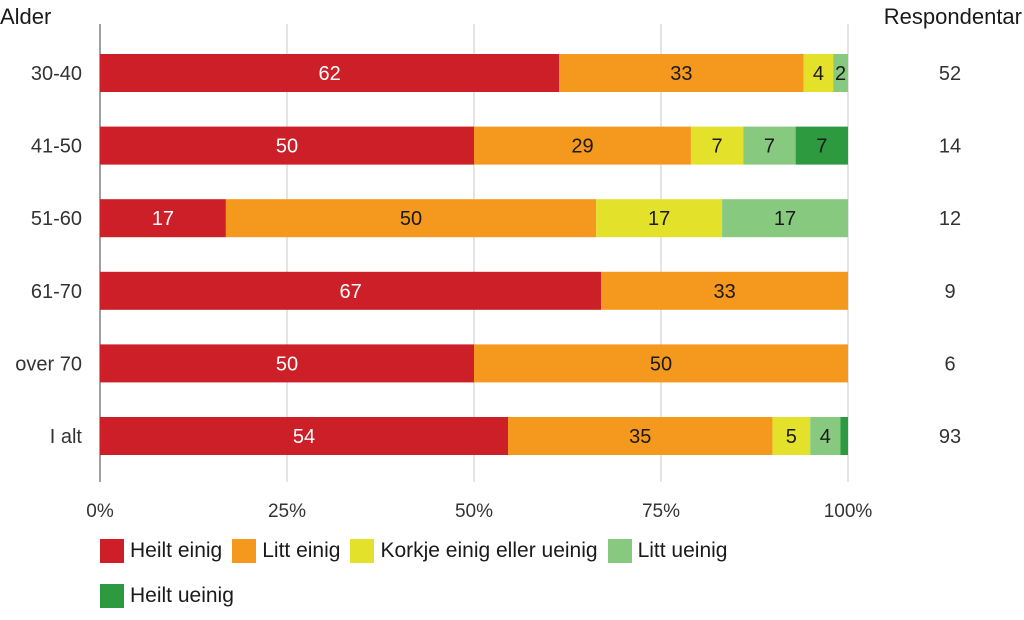 This screenshot has width=1024, height=620. What do you see at coordinates (682, 550) in the screenshot?
I see `legend-label: Litt ueinig` at bounding box center [682, 550].